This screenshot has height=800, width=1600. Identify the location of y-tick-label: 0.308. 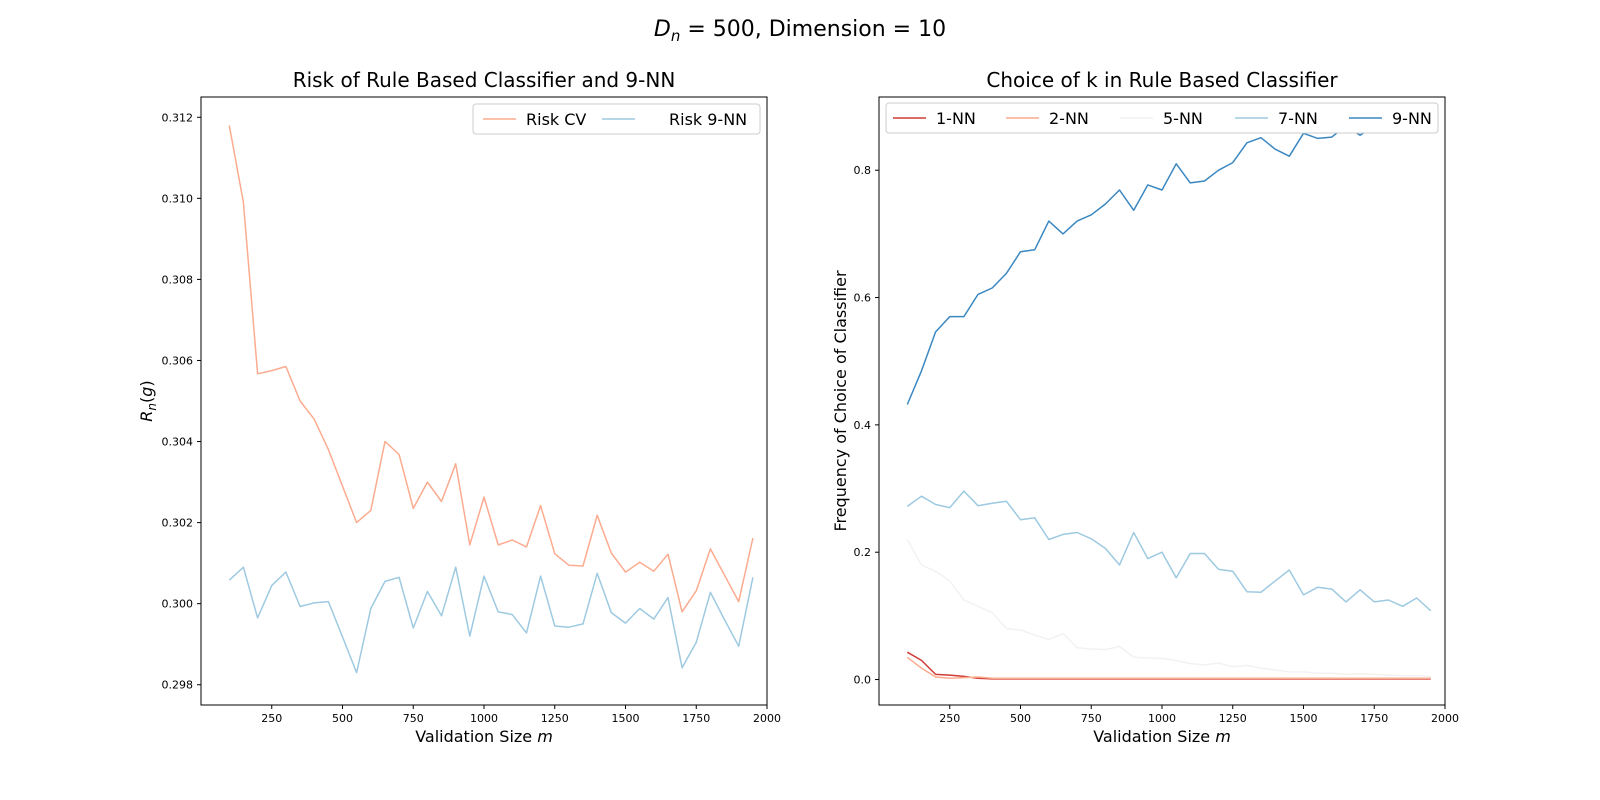
(178, 279).